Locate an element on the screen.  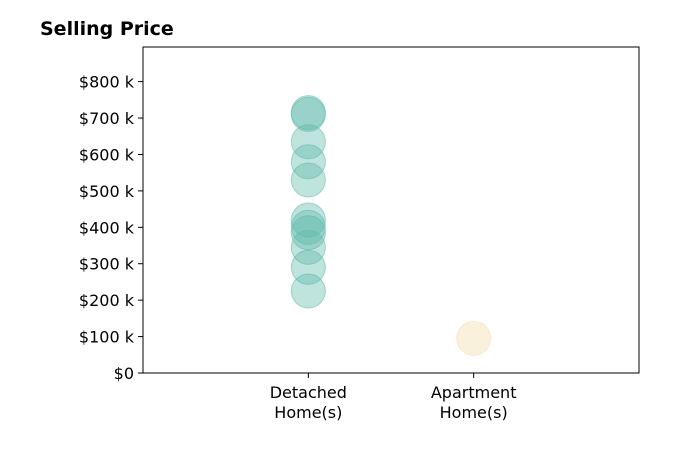
y-tick-label: $300 k is located at coordinates (107, 264).